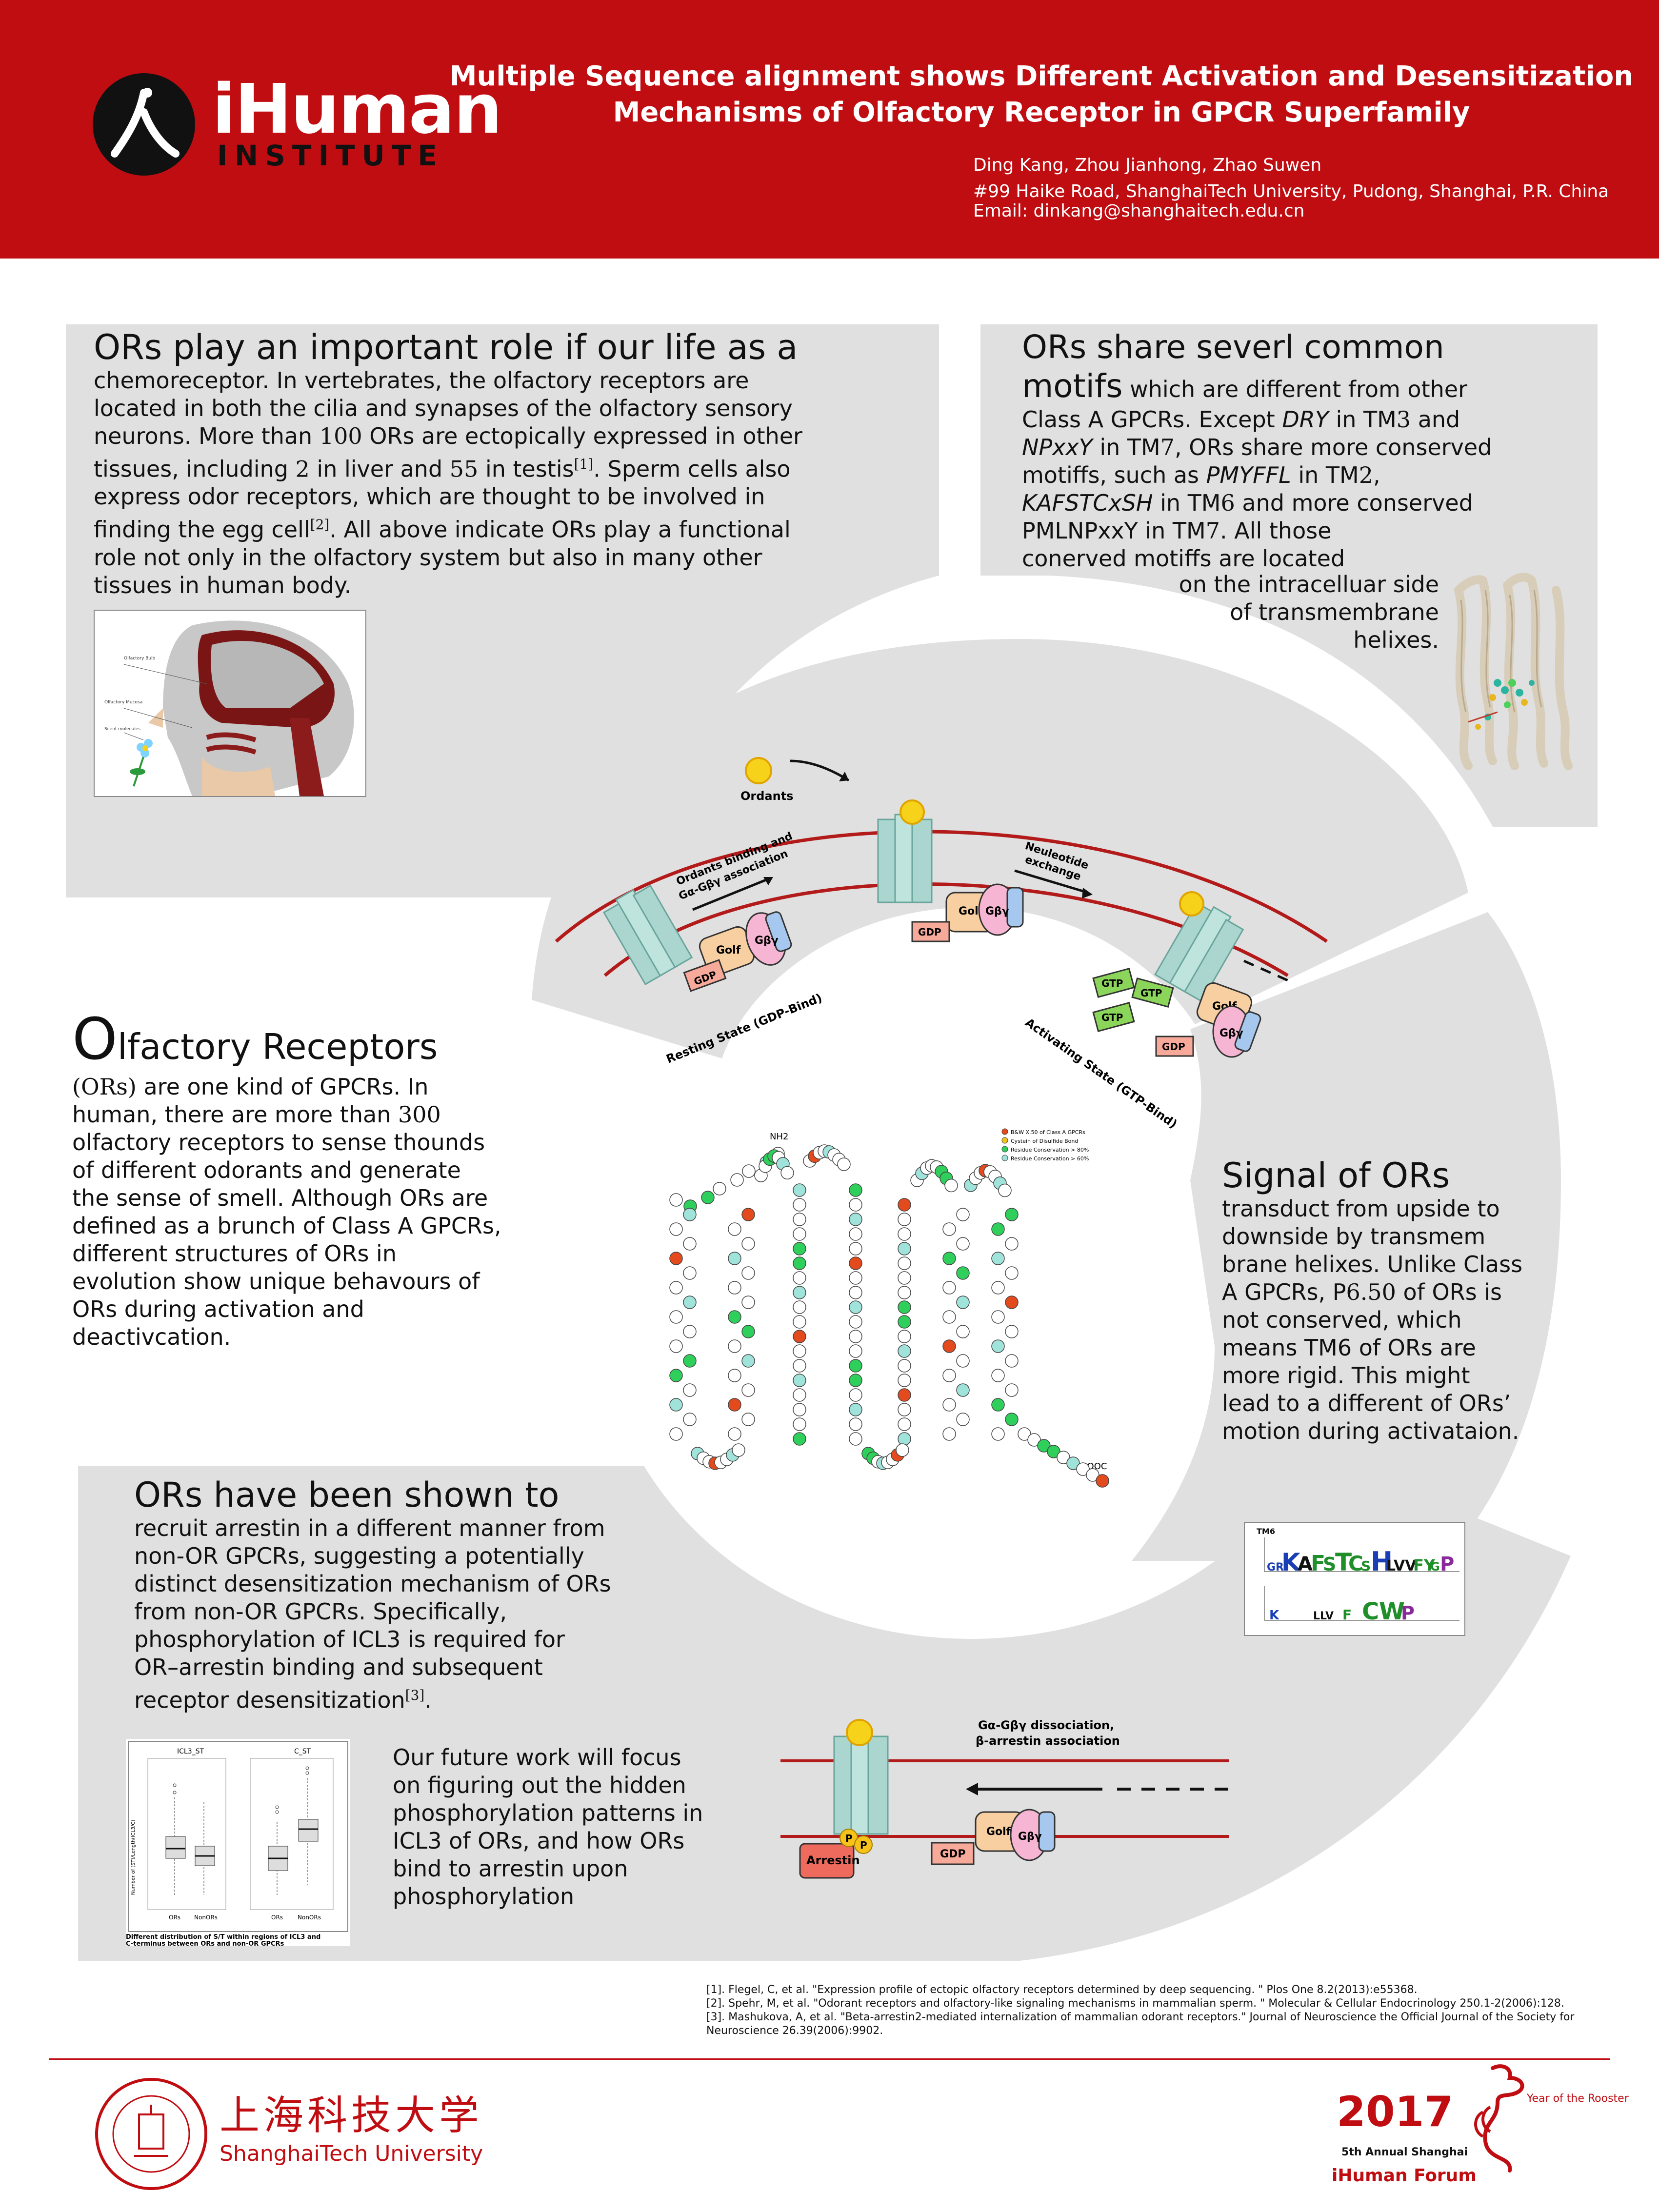  I want to click on or-line-5: the sense of smell. Although ORs are, so click(280, 1198).